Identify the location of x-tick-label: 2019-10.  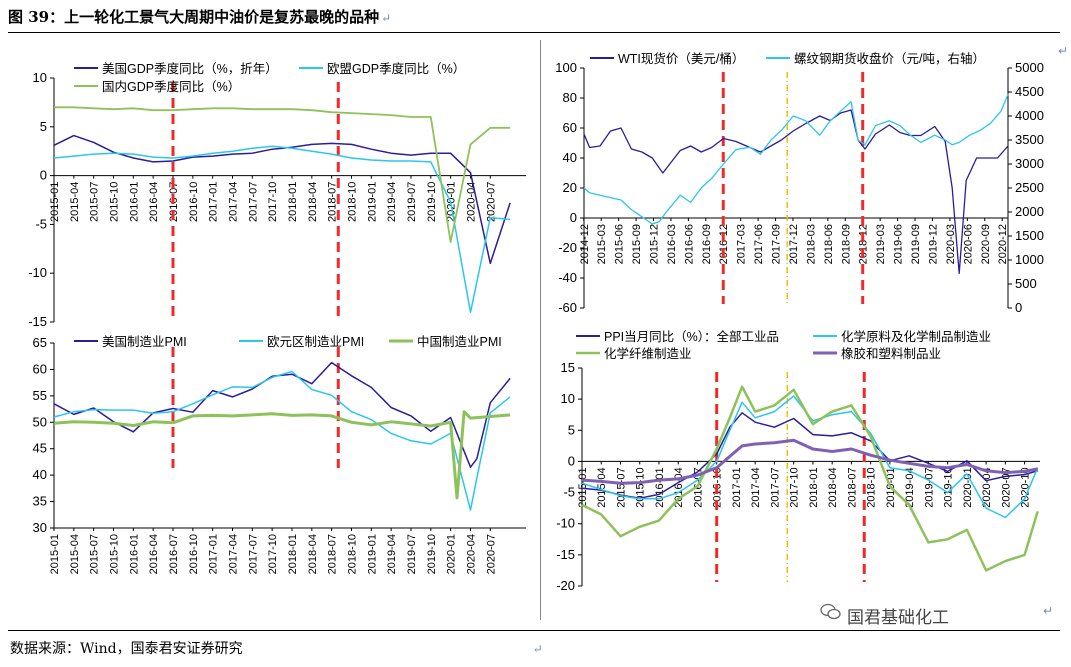
(432, 202).